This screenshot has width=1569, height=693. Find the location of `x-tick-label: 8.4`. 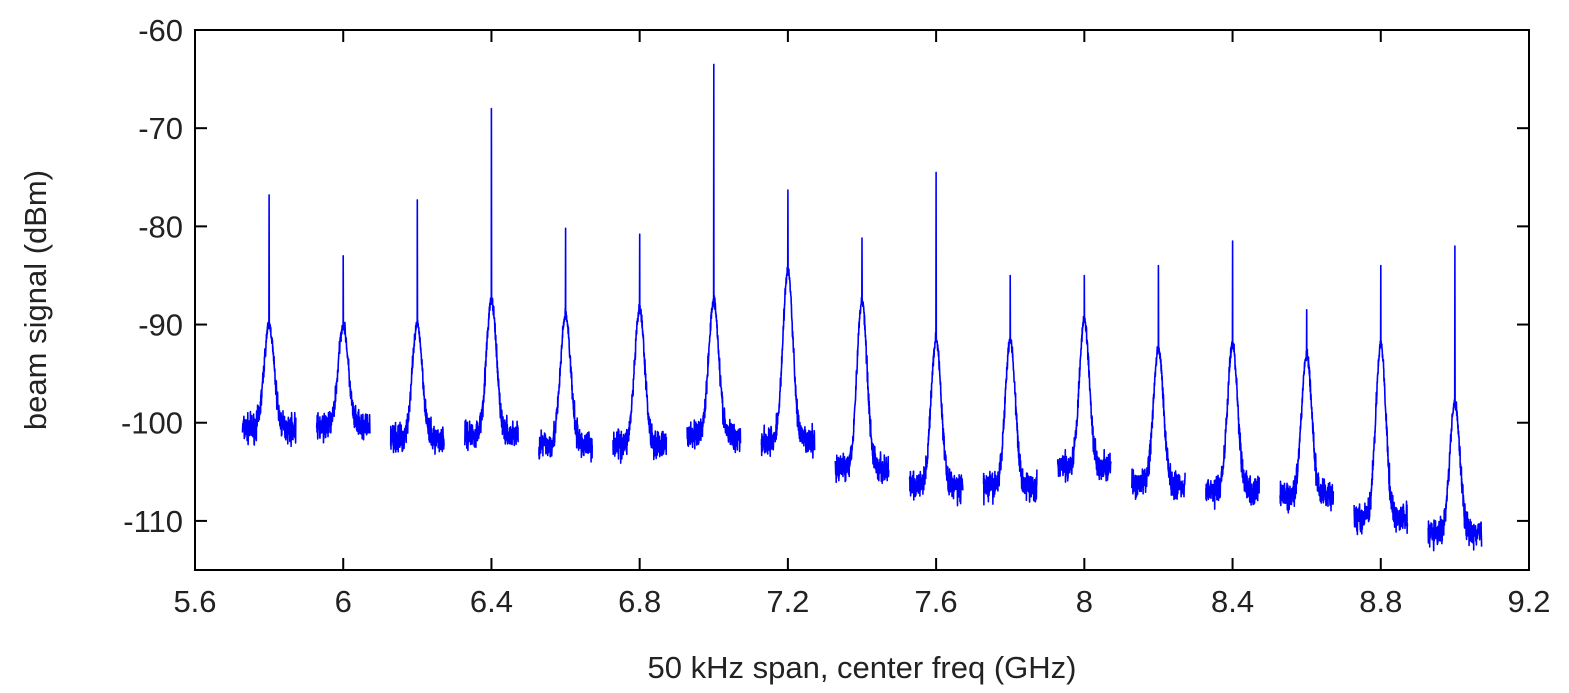

x-tick-label: 8.4 is located at coordinates (1232, 601).